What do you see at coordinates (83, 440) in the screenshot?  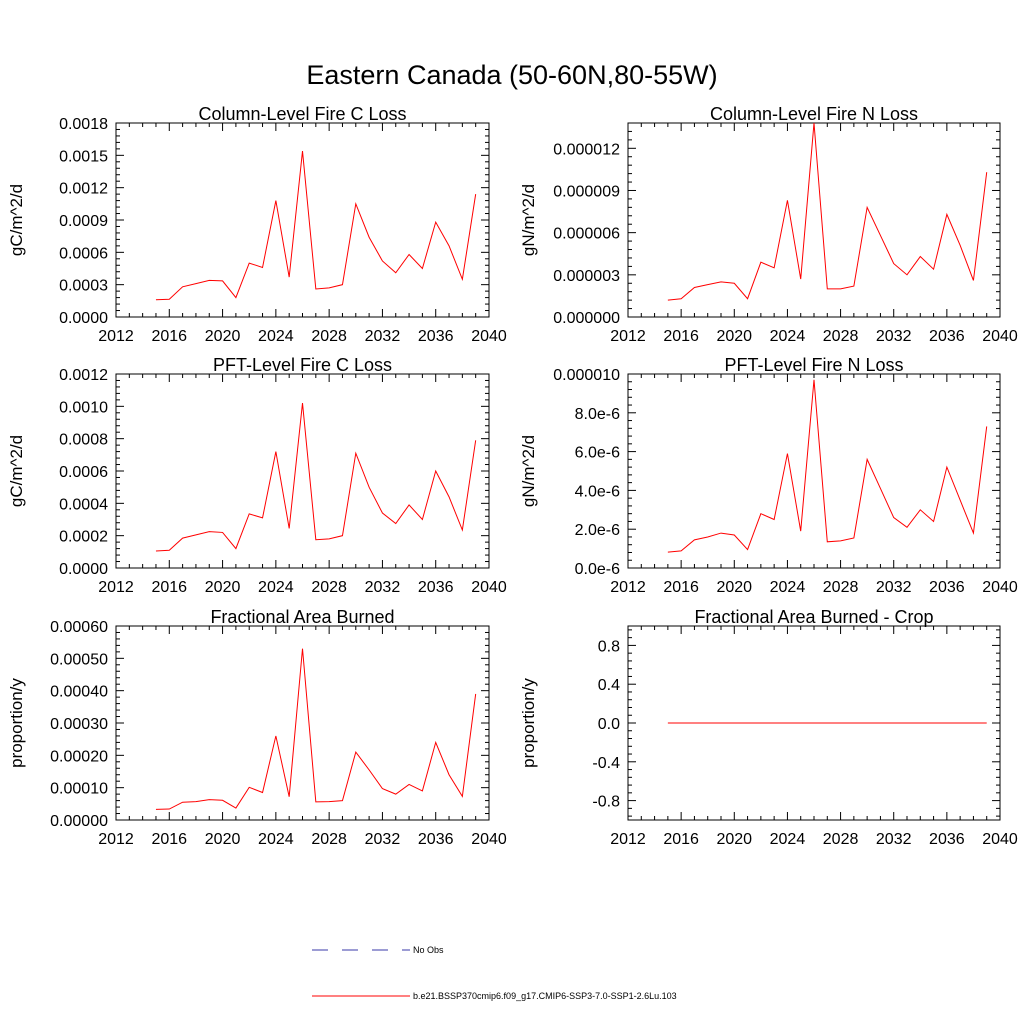 I see `y-tick-label: 0.0008` at bounding box center [83, 440].